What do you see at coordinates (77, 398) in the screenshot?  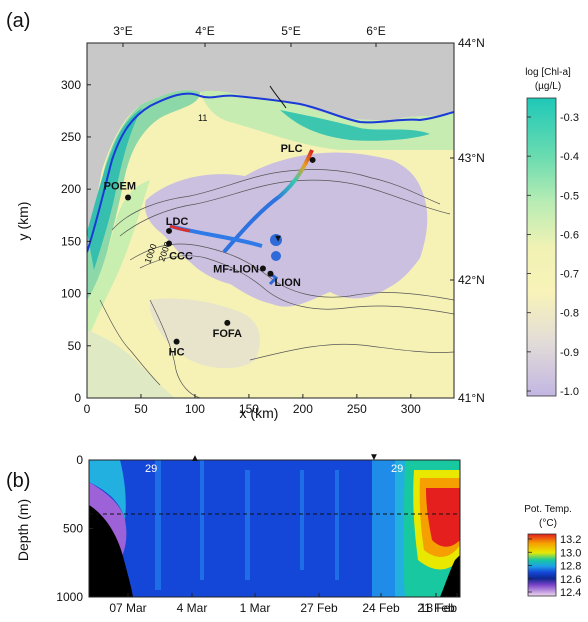 I see `y-tick-label: 0` at bounding box center [77, 398].